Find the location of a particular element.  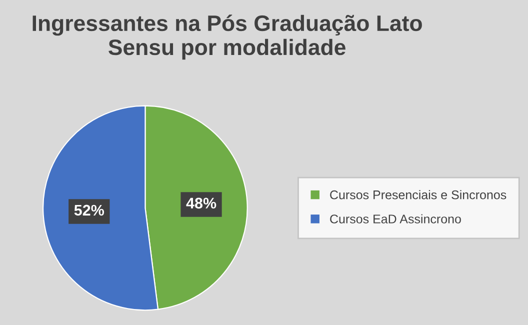

chart-title: Ingressantes na Pós Graduação Lato Sensu por modalidade is located at coordinates (227, 37).